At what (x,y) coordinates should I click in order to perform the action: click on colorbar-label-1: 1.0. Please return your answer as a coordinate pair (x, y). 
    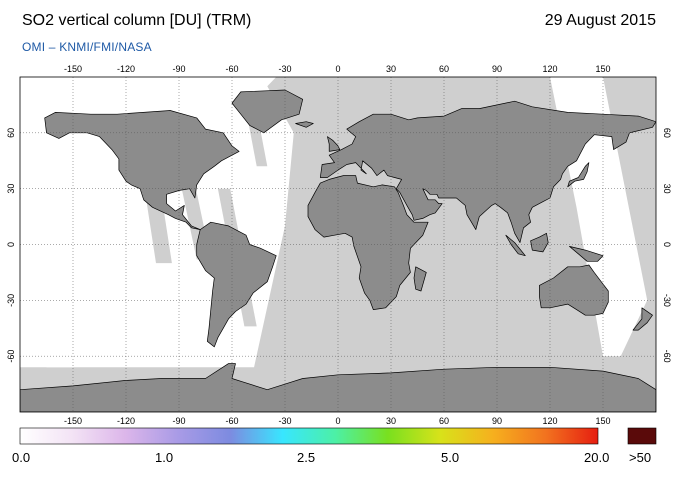
    Looking at the image, I should click on (164, 457).